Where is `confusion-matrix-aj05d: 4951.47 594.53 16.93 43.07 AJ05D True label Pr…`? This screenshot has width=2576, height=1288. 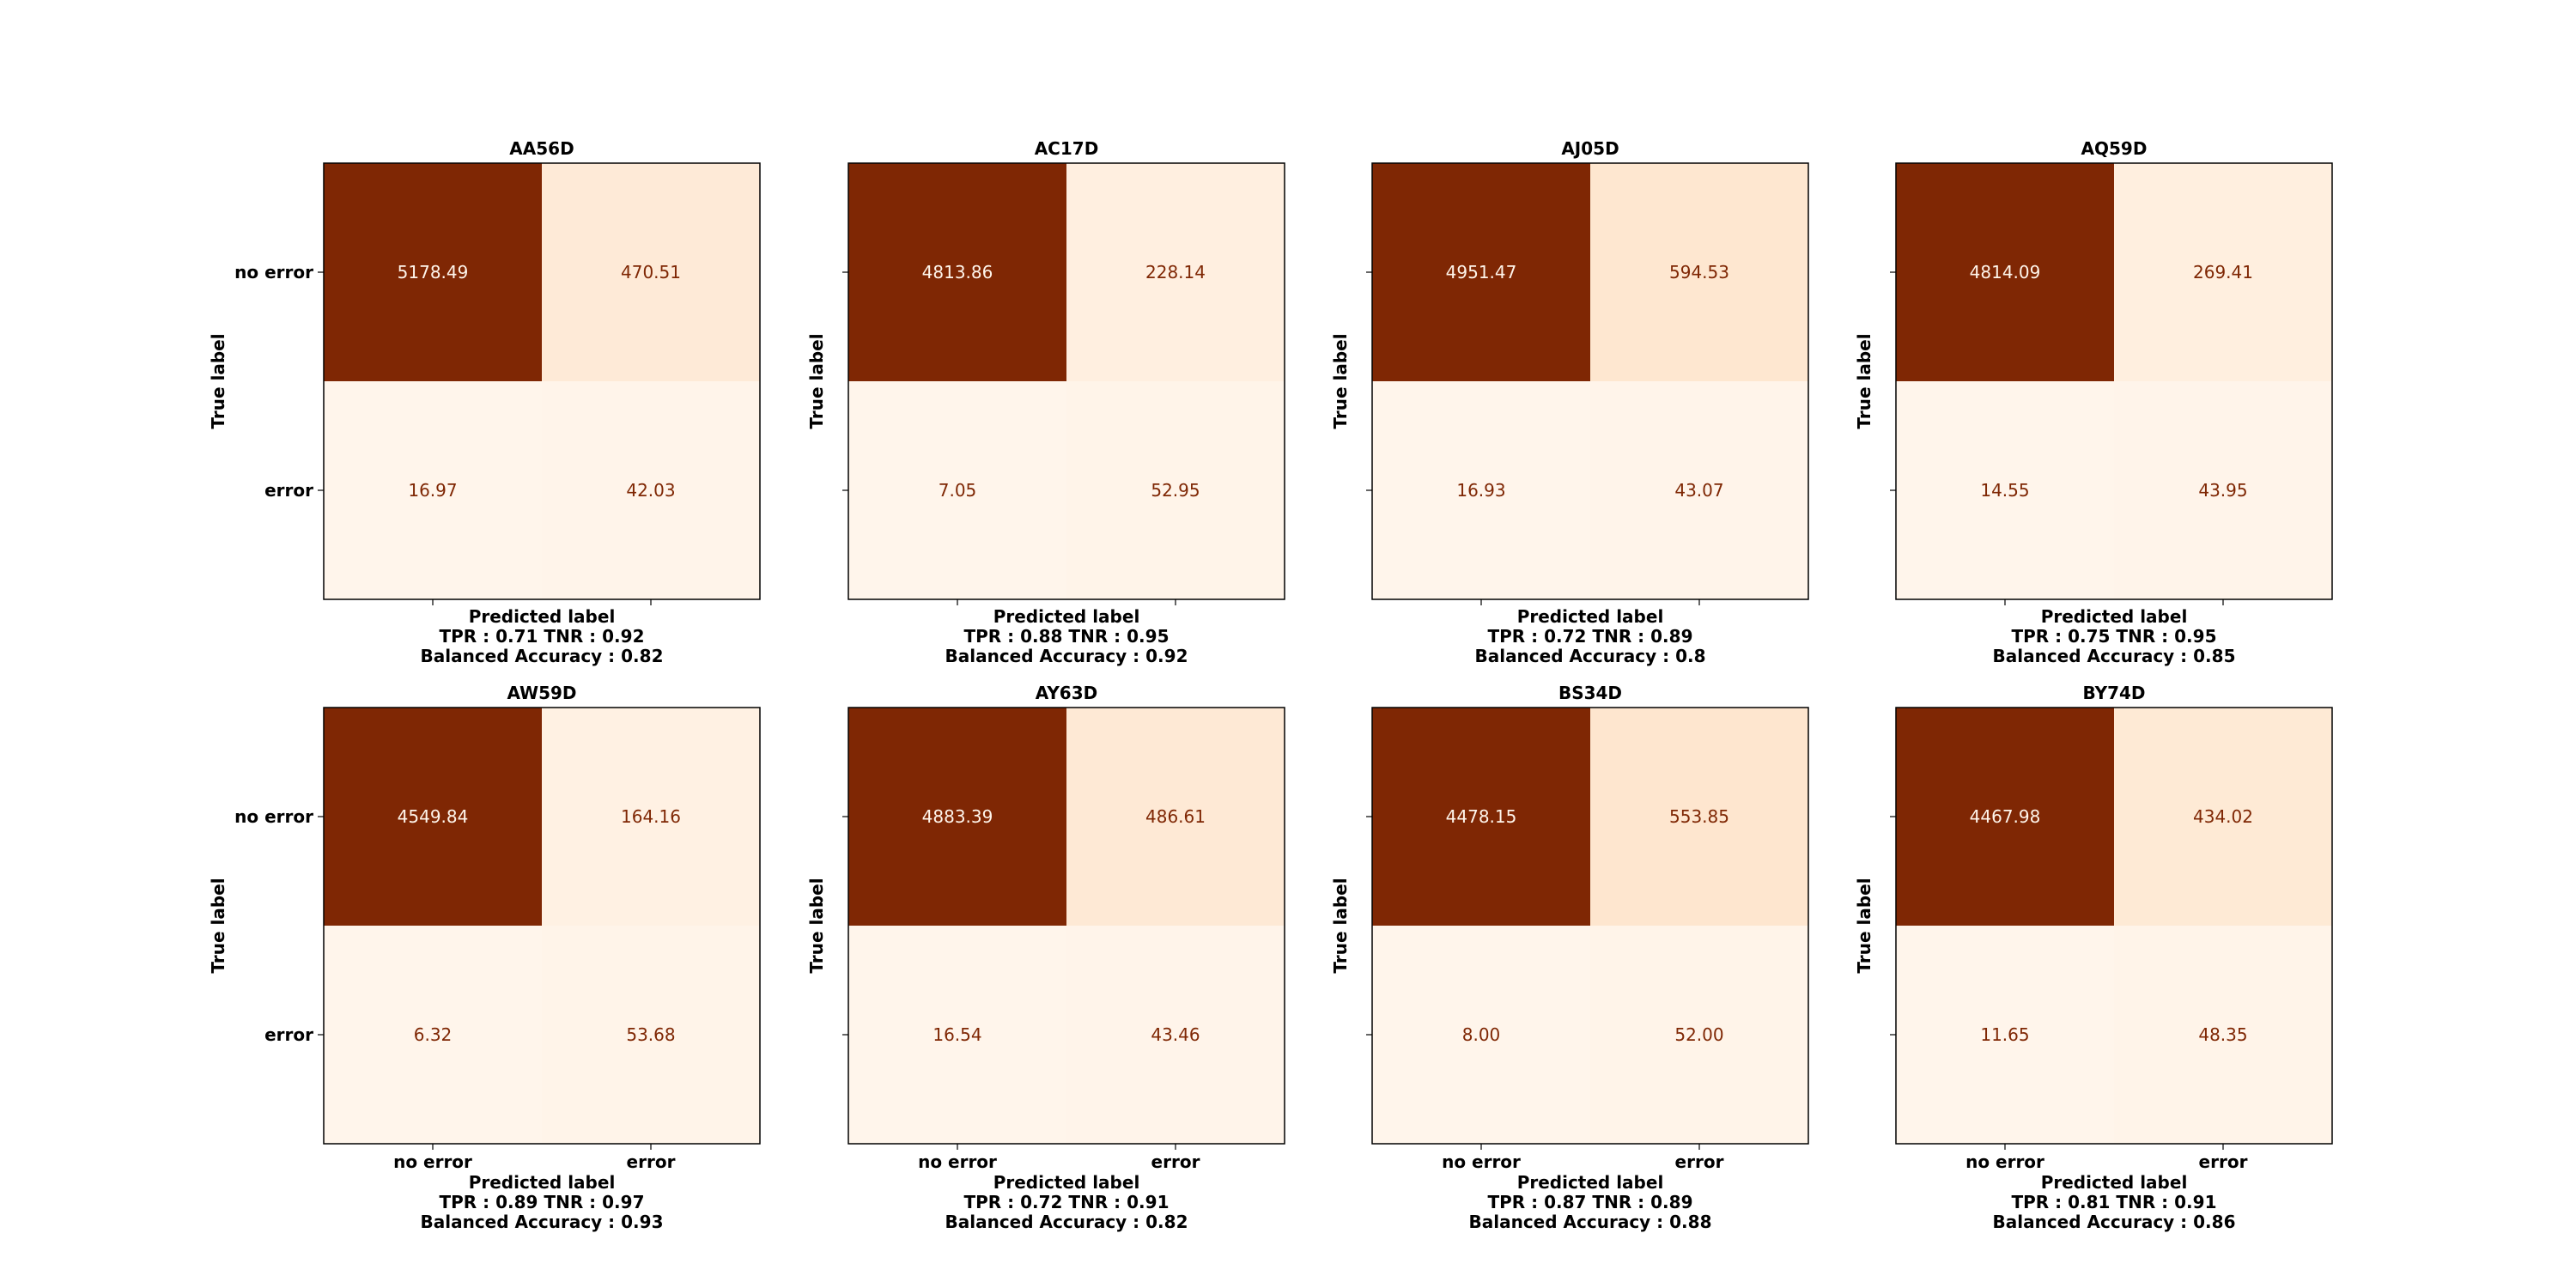
confusion-matrix-aj05d: 4951.47 594.53 16.93 43.07 AJ05D True label Pr… is located at coordinates (1569, 402).